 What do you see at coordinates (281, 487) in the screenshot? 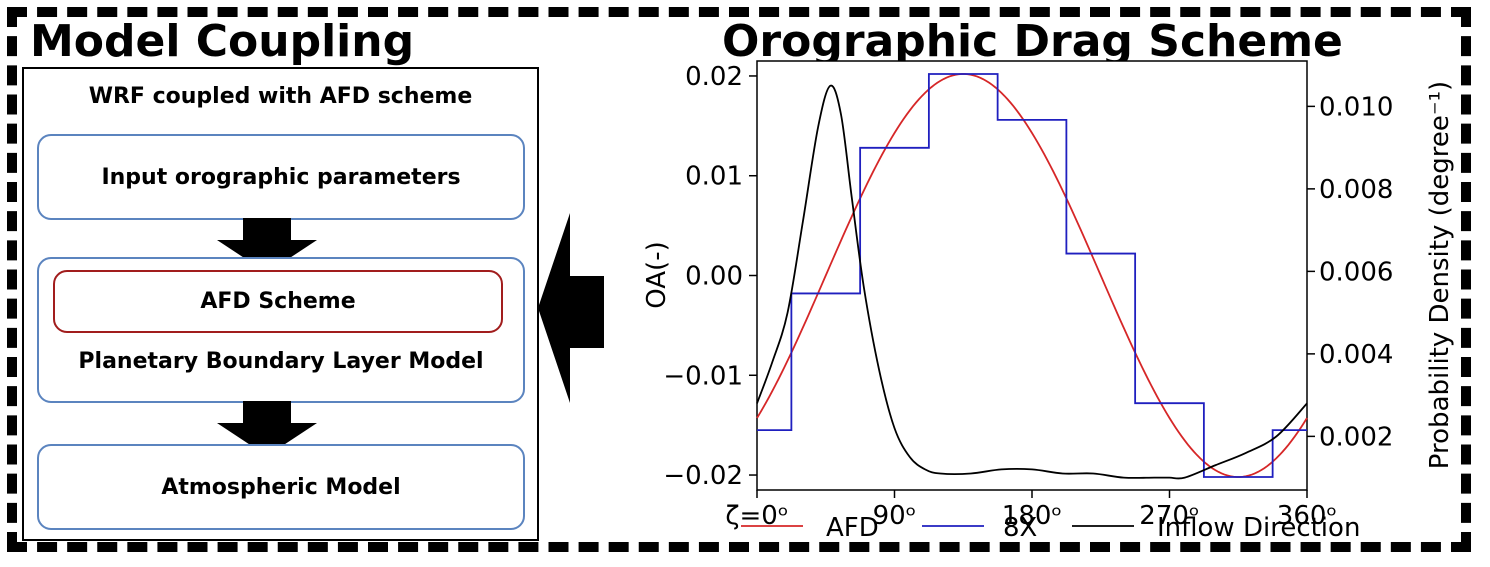
I see `atmospheric-model-box: Atmospheric Model` at bounding box center [281, 487].